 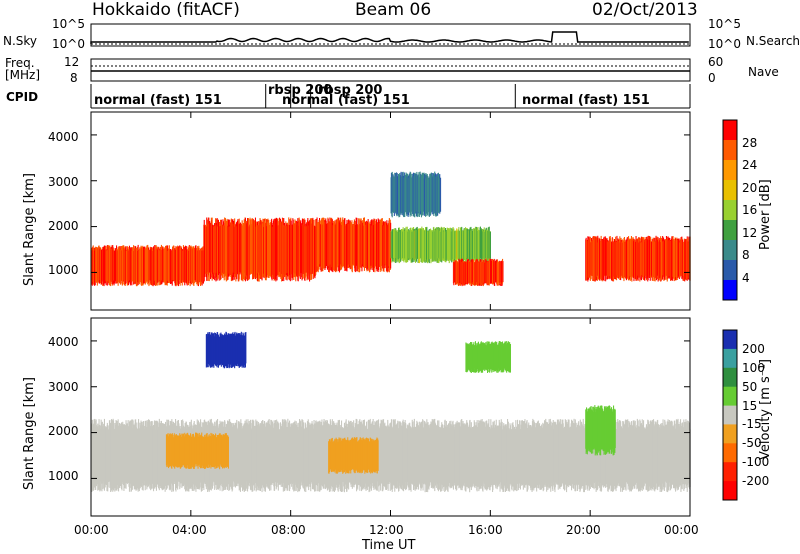 I want to click on velocity-ytick-3000: 3000, so click(x=63, y=387).